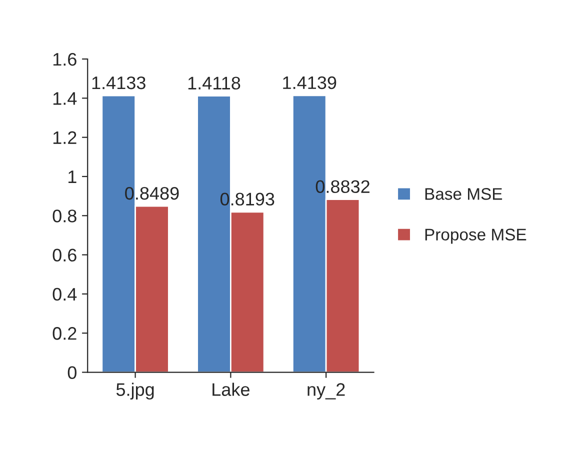 The image size is (584, 454). What do you see at coordinates (463, 194) in the screenshot?
I see `legend-label: Base MSE` at bounding box center [463, 194].